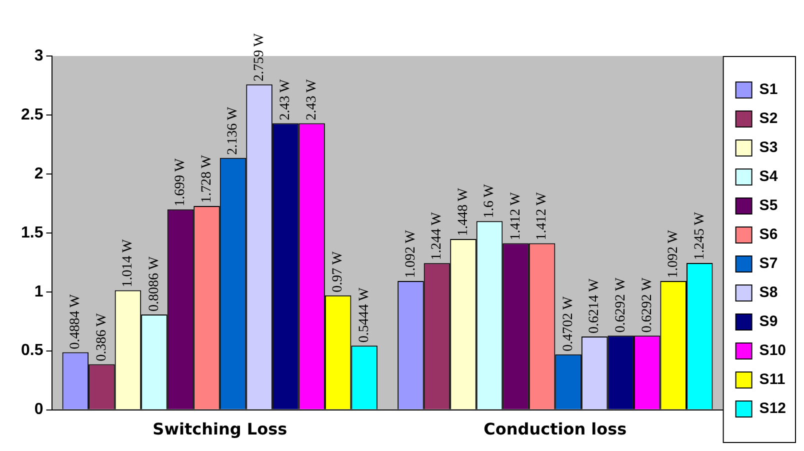 Image resolution: width=804 pixels, height=451 pixels. What do you see at coordinates (154, 284) in the screenshot?
I see `data-label: 0.8086 W` at bounding box center [154, 284].